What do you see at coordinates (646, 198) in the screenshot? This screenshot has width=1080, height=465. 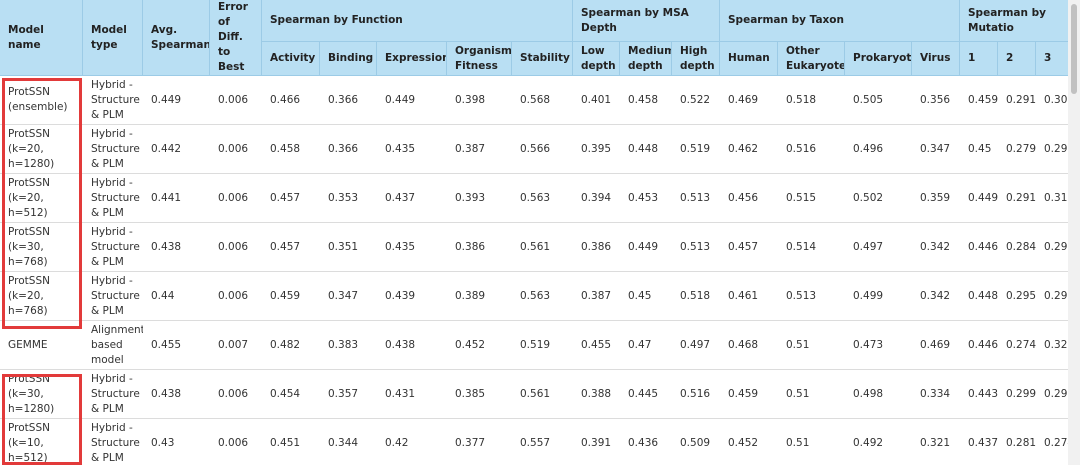 I see `score-cell: 0.453` at bounding box center [646, 198].